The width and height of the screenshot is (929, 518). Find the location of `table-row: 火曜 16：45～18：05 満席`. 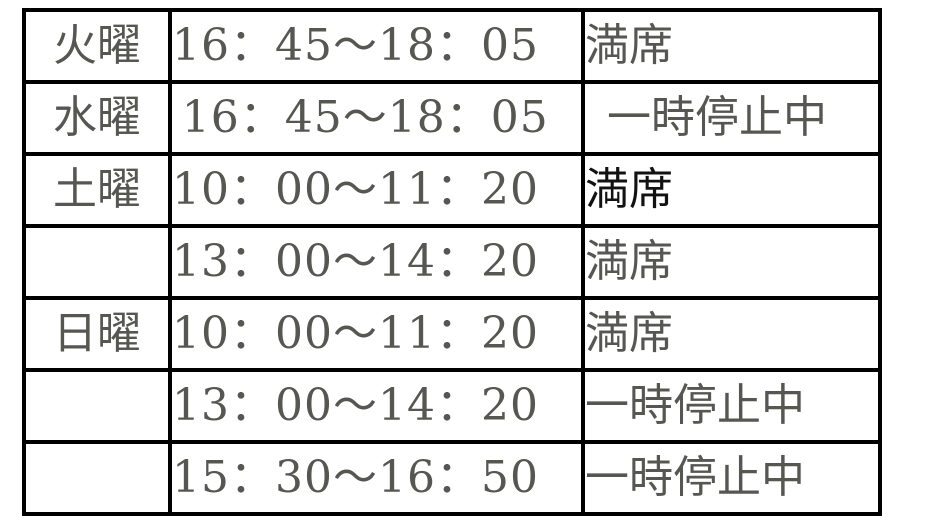

table-row: 火曜 16：45～18：05 満席 is located at coordinates (452, 46).